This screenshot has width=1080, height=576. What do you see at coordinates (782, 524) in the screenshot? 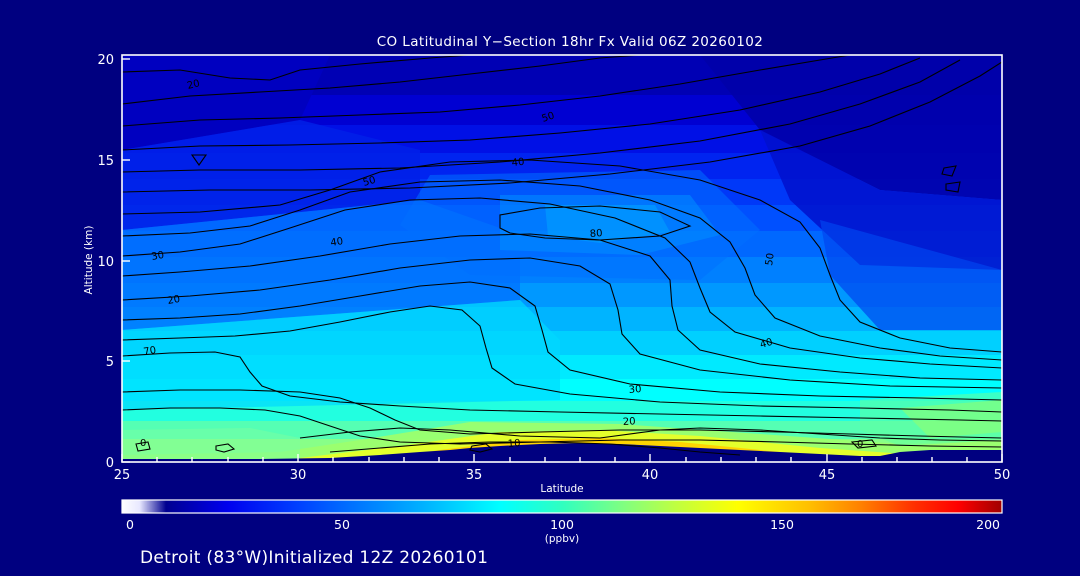
I see `colorbar-tick-label: 150` at bounding box center [782, 524].